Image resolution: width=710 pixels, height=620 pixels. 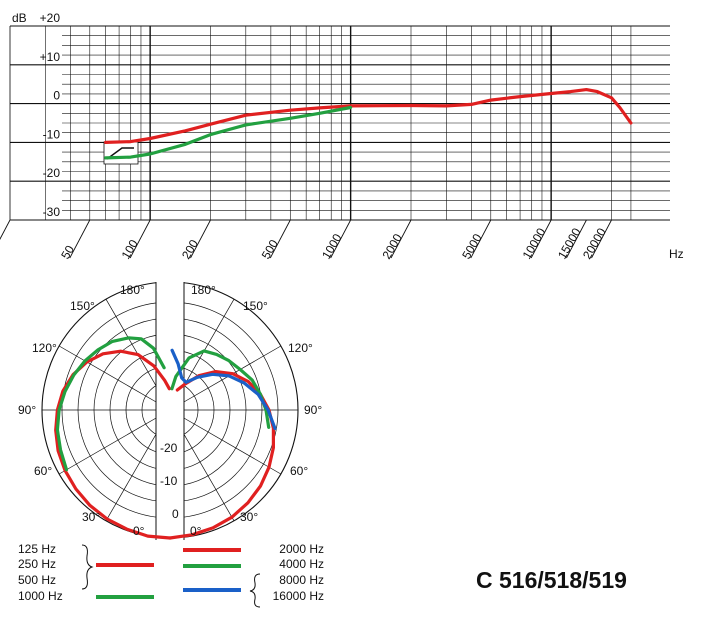 What do you see at coordinates (52, 212) in the screenshot?
I see `y-tick-label: -30` at bounding box center [52, 212].